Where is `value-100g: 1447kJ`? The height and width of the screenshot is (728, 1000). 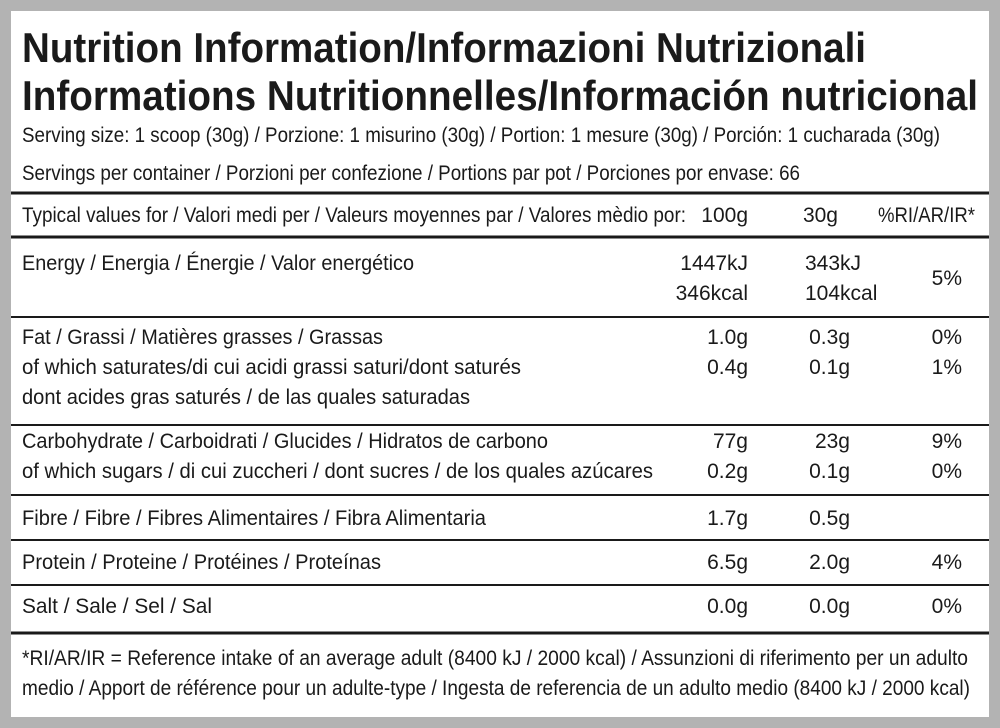
value-100g: 1447kJ is located at coordinates (714, 263).